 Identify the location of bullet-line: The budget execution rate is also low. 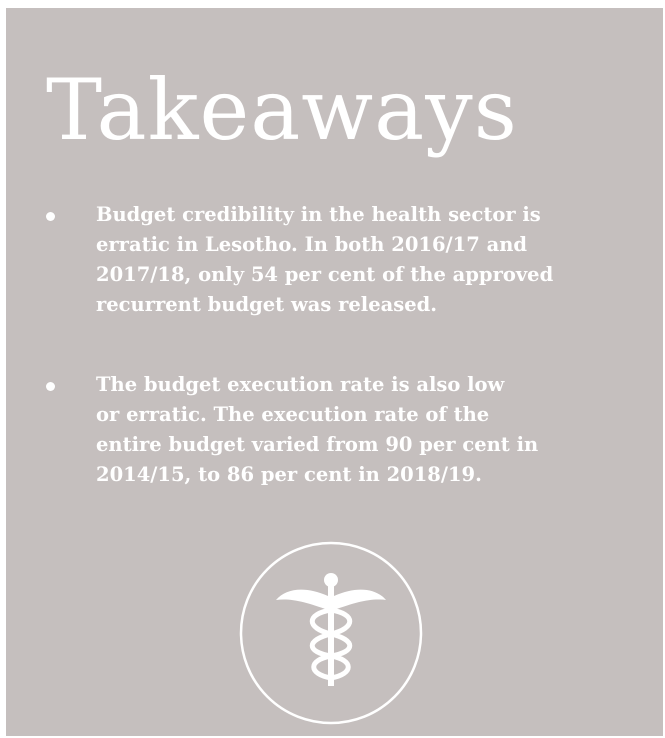
(300, 384).